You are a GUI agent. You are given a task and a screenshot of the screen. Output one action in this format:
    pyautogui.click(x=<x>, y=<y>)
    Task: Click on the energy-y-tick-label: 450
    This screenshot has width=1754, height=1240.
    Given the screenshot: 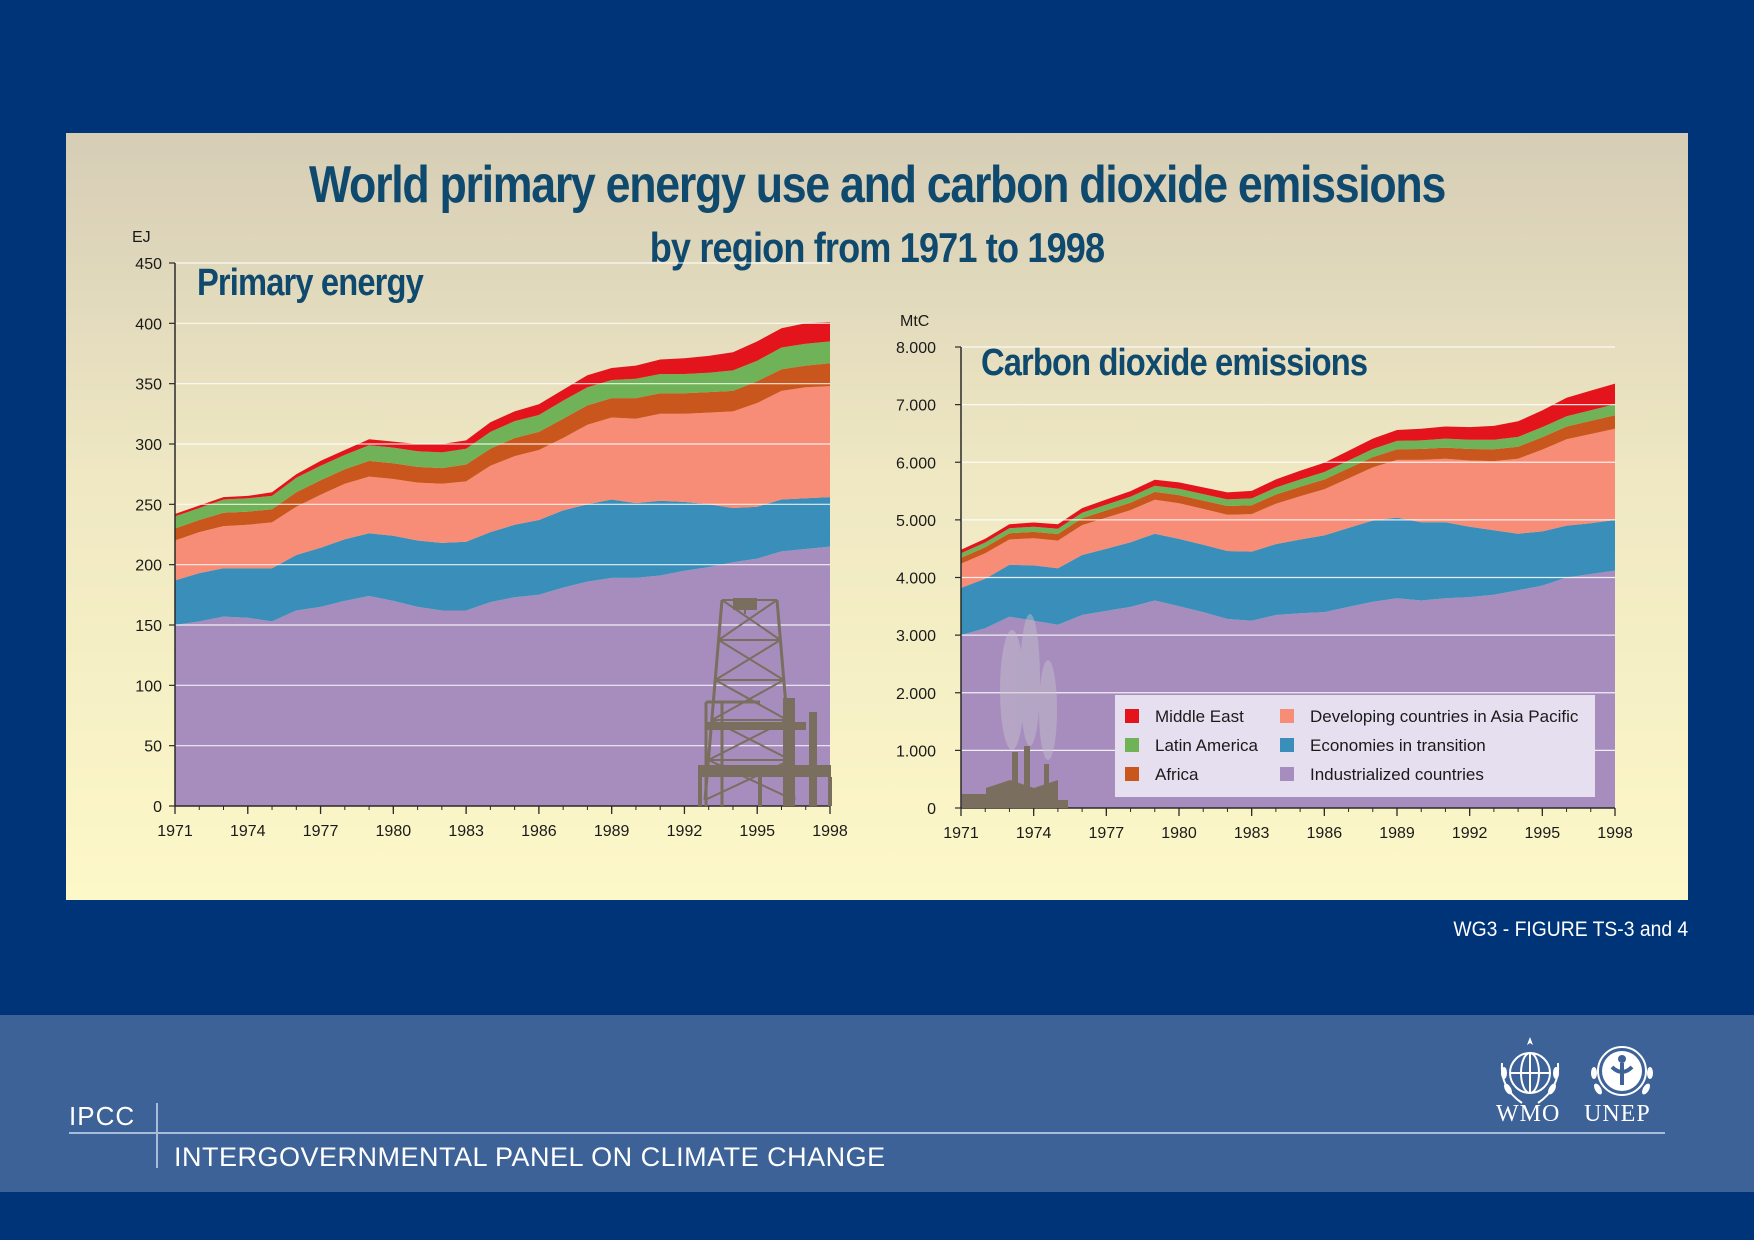 What is the action you would take?
    pyautogui.click(x=148, y=264)
    